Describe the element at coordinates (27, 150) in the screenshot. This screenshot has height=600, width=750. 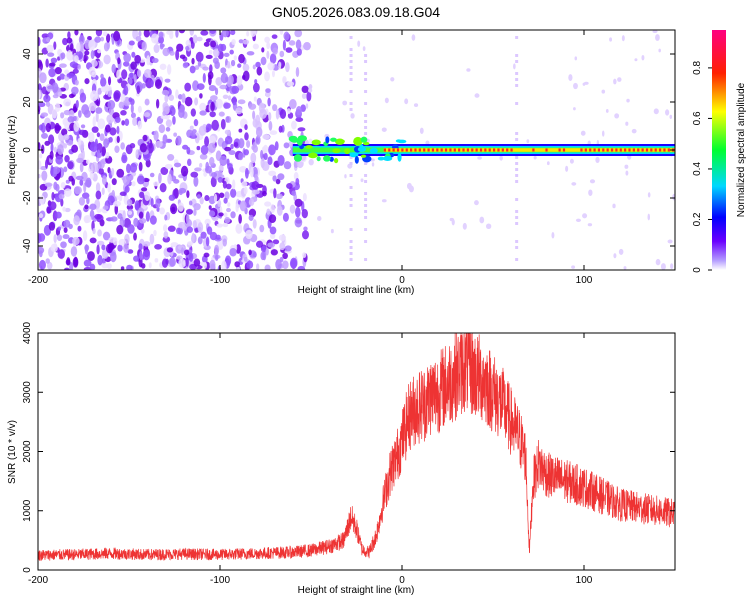
I see `spectrogram-y-tick-label: 0` at that location.